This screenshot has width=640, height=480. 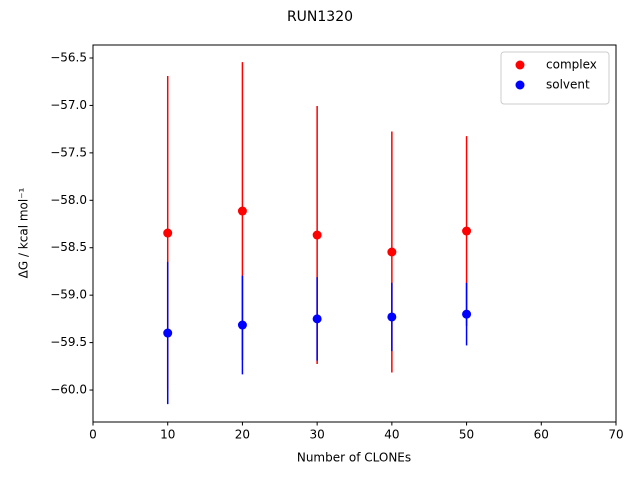 I want to click on chart-title: RUN1320, so click(x=320, y=17).